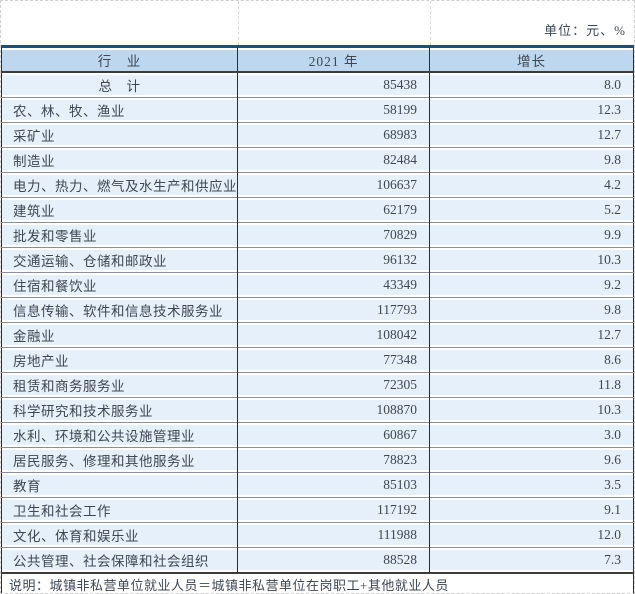 This screenshot has height=594, width=635. I want to click on growth-value-cell: 5.2, so click(531, 210).